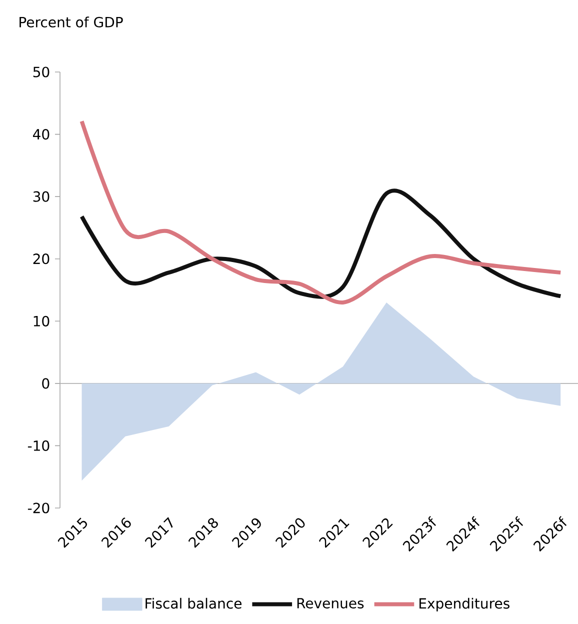  What do you see at coordinates (41, 134) in the screenshot?
I see `y-tick-label: 40` at bounding box center [41, 134].